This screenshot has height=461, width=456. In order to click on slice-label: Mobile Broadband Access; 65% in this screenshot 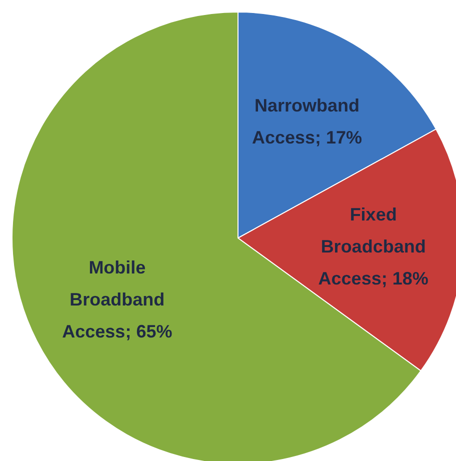, I will do `click(117, 300)`.